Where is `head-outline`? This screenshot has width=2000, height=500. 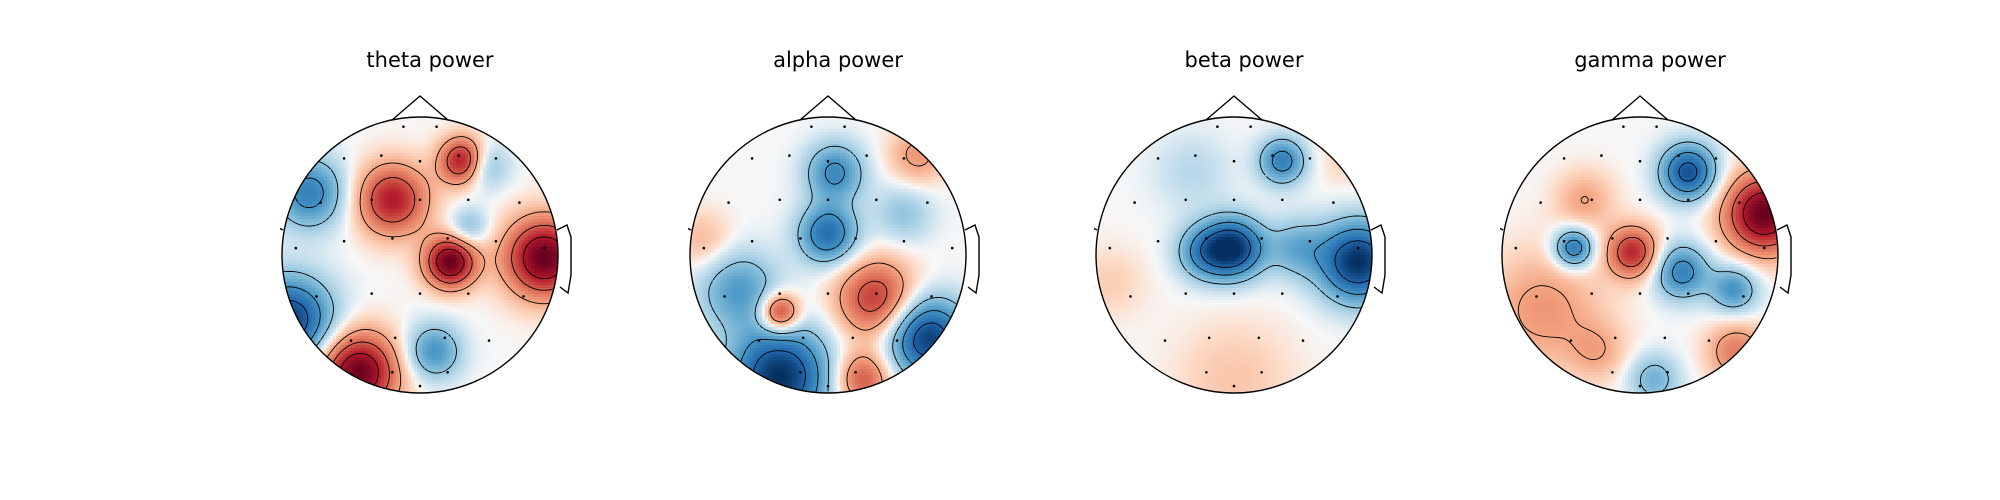
head-outline is located at coordinates (834, 244).